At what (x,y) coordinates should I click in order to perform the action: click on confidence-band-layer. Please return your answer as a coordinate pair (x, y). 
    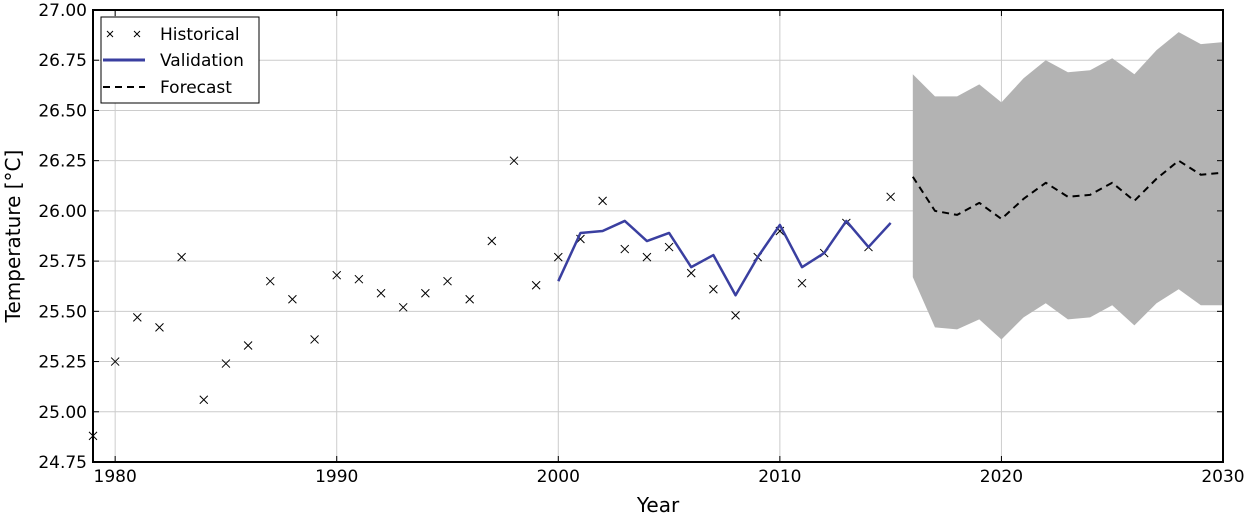
    Looking at the image, I should click on (1067, 186).